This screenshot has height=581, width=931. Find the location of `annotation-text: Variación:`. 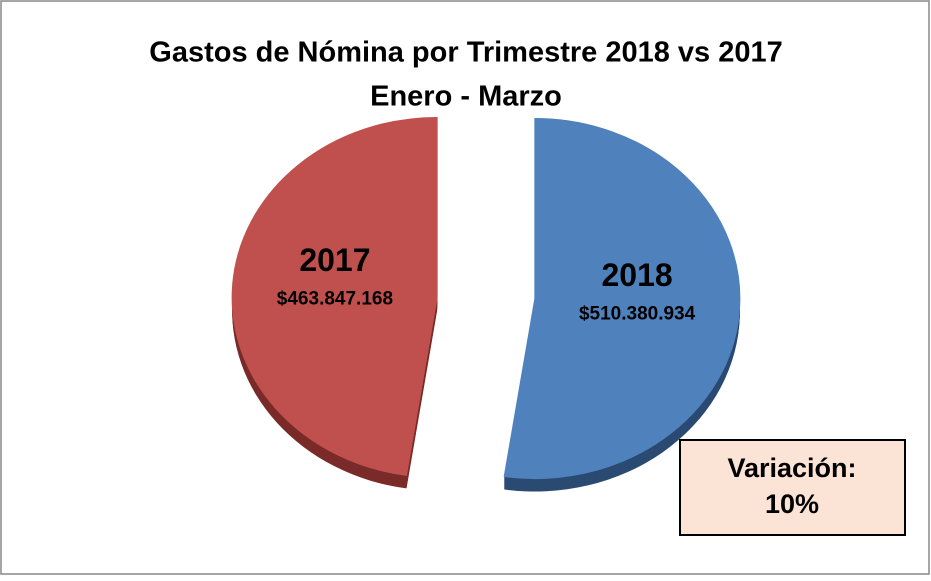

annotation-text: Variación: is located at coordinates (791, 468).